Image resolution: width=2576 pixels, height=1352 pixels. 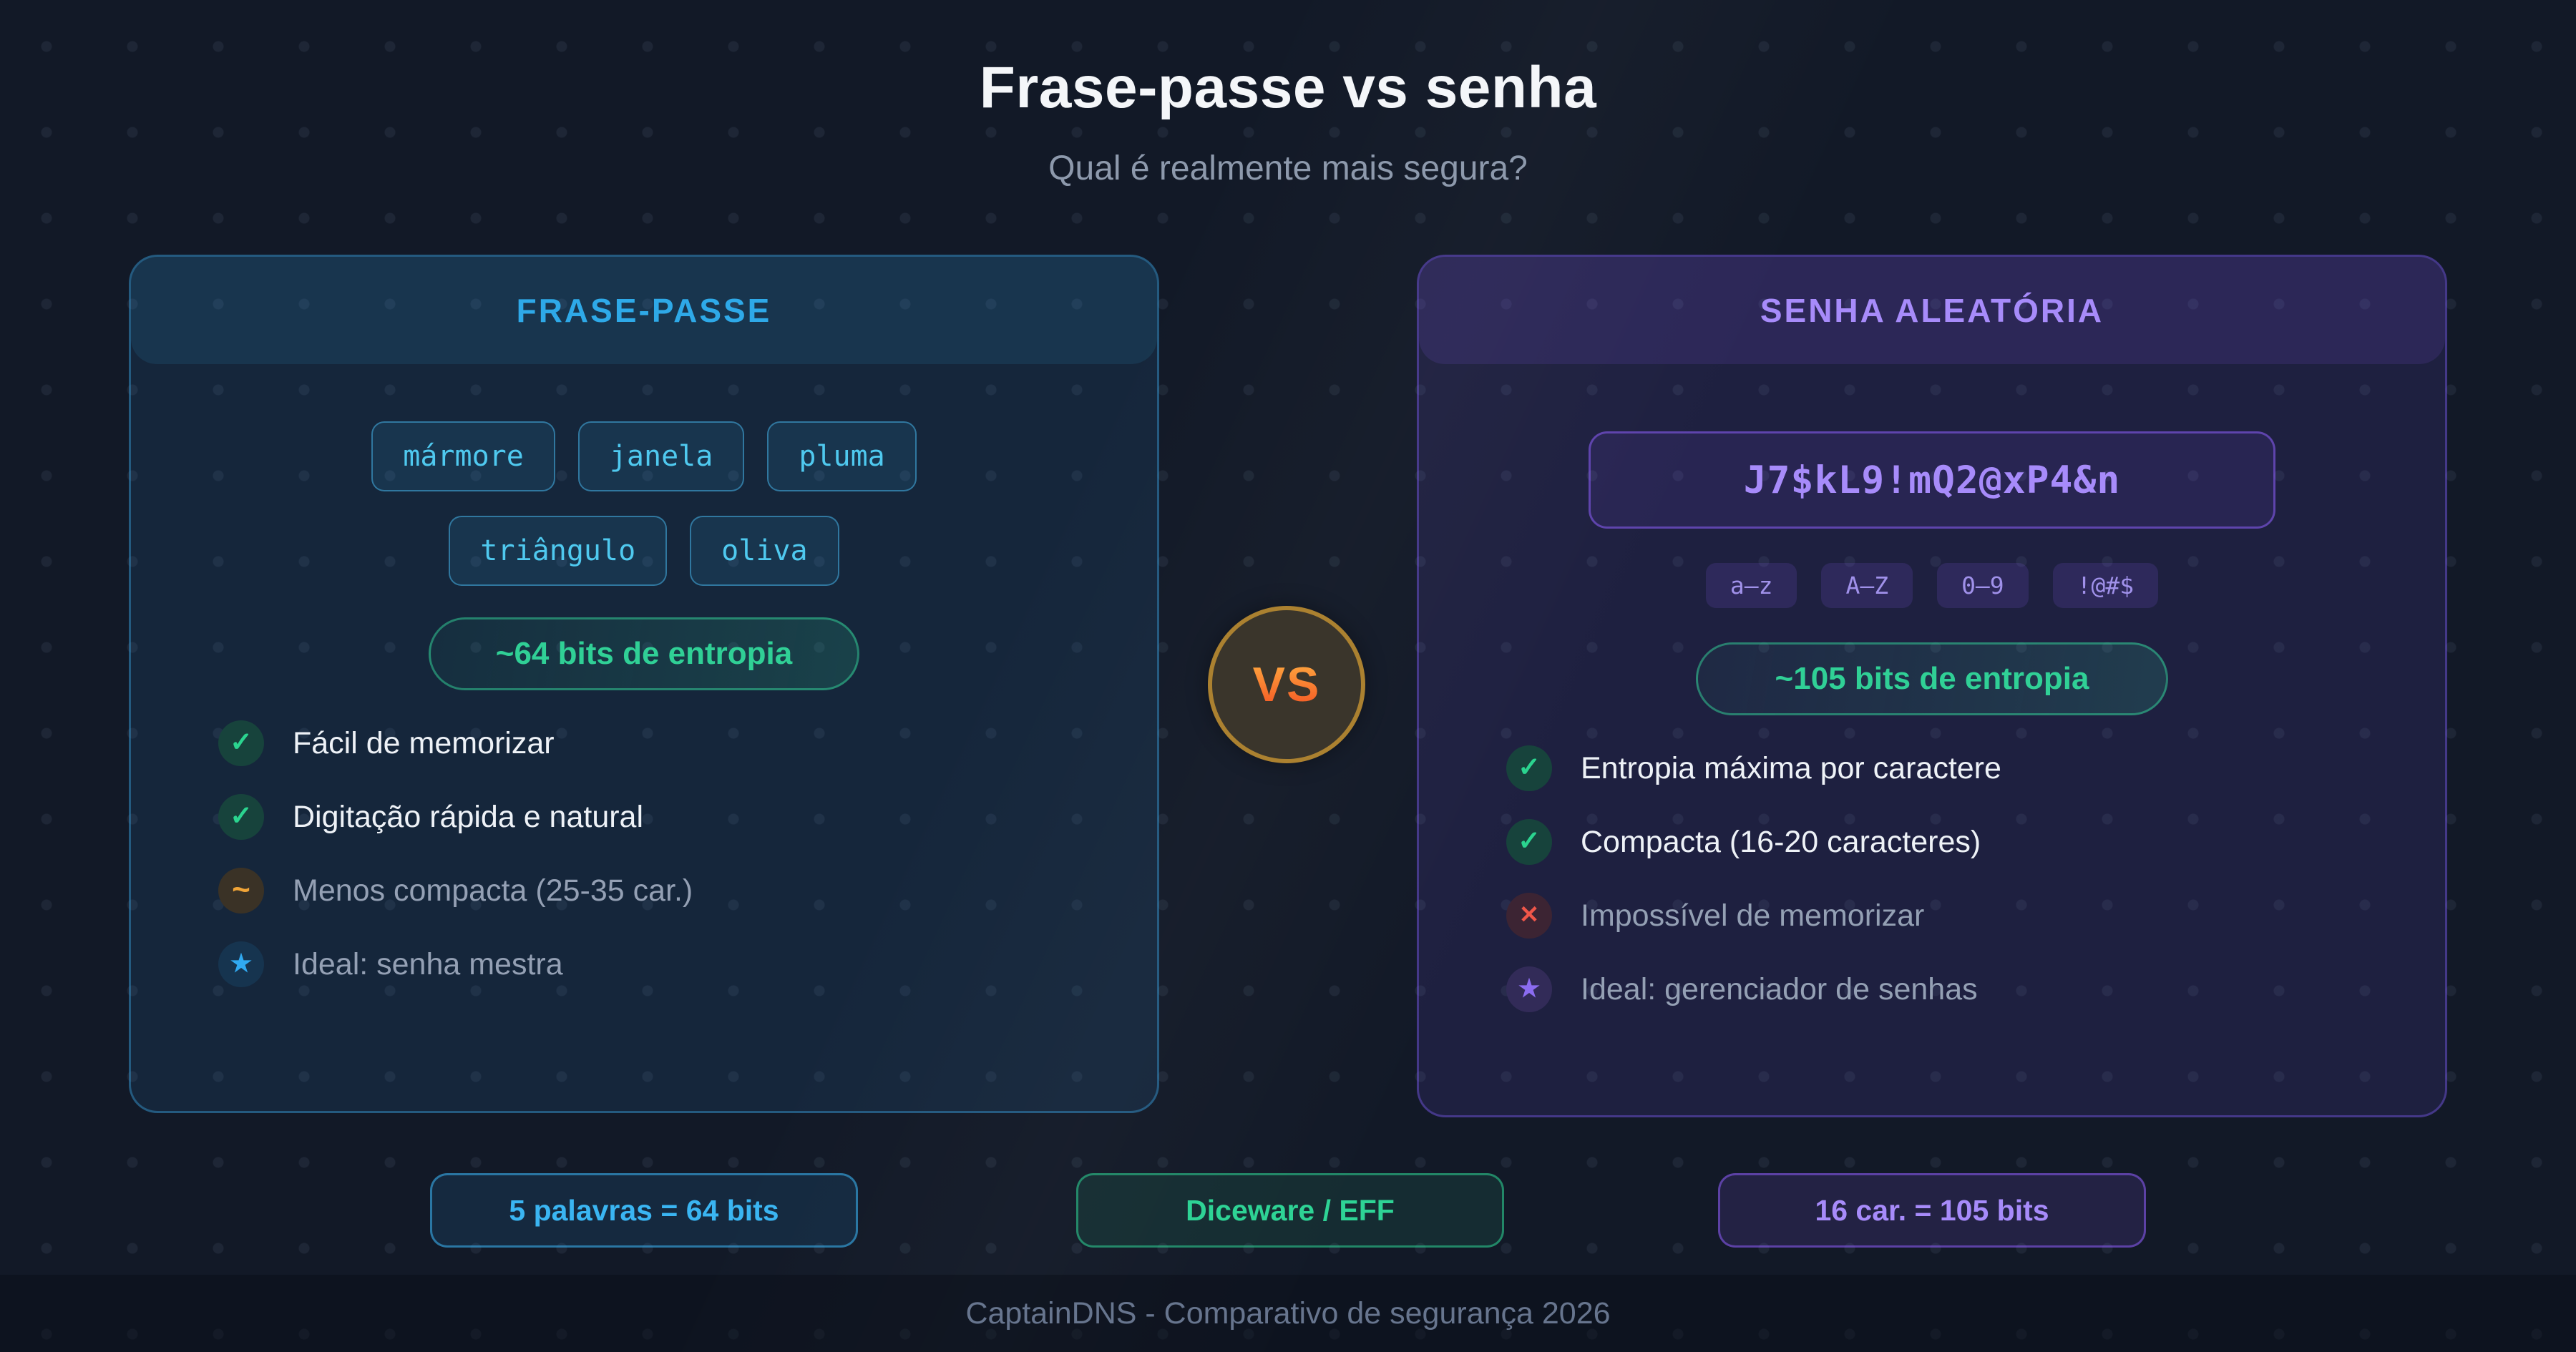 What do you see at coordinates (428, 964) in the screenshot?
I see `list-item-label: Ideal: senha mestra` at bounding box center [428, 964].